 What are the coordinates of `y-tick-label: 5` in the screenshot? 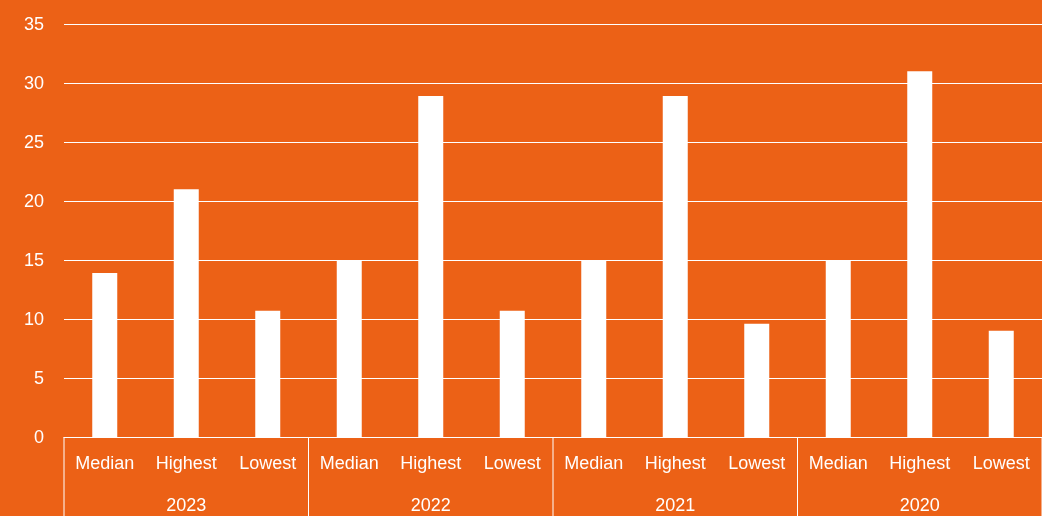 It's located at (38, 378).